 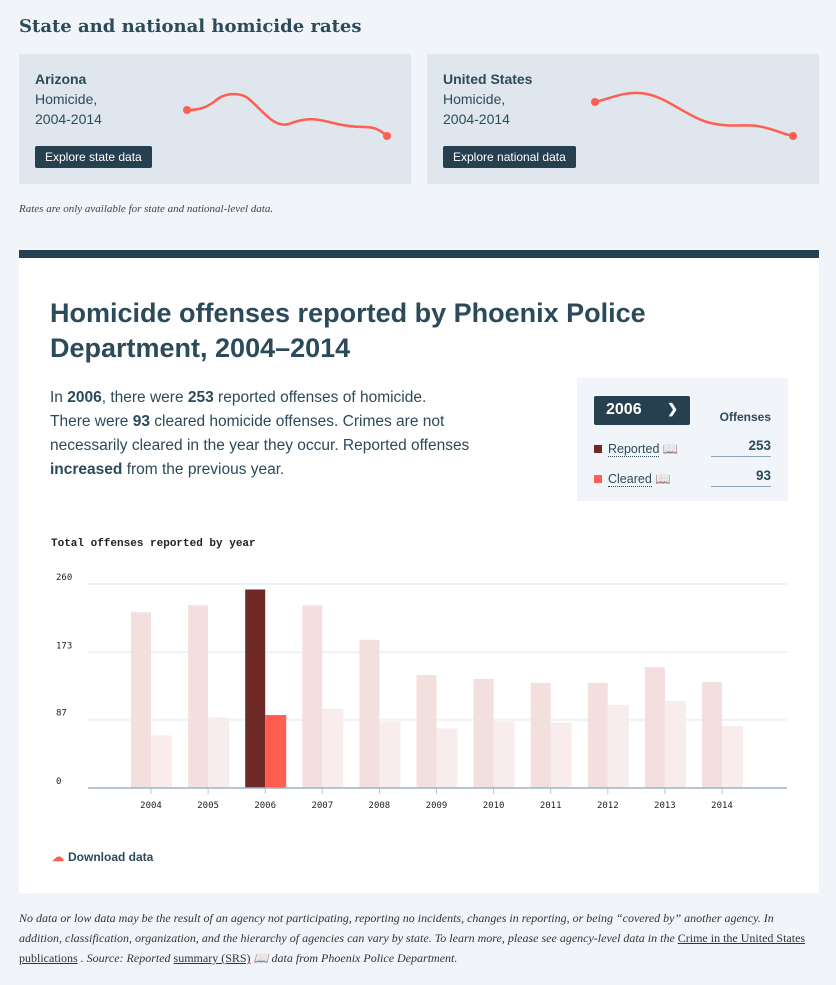 What do you see at coordinates (219, 752) in the screenshot?
I see `bar-cleared-2005` at bounding box center [219, 752].